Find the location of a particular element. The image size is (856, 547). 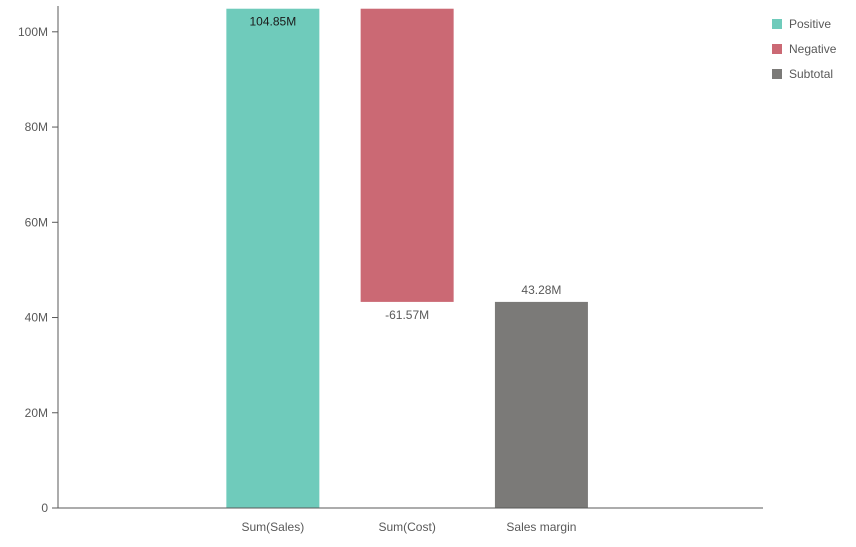

legend-swatch-subtotal is located at coordinates (777, 74).